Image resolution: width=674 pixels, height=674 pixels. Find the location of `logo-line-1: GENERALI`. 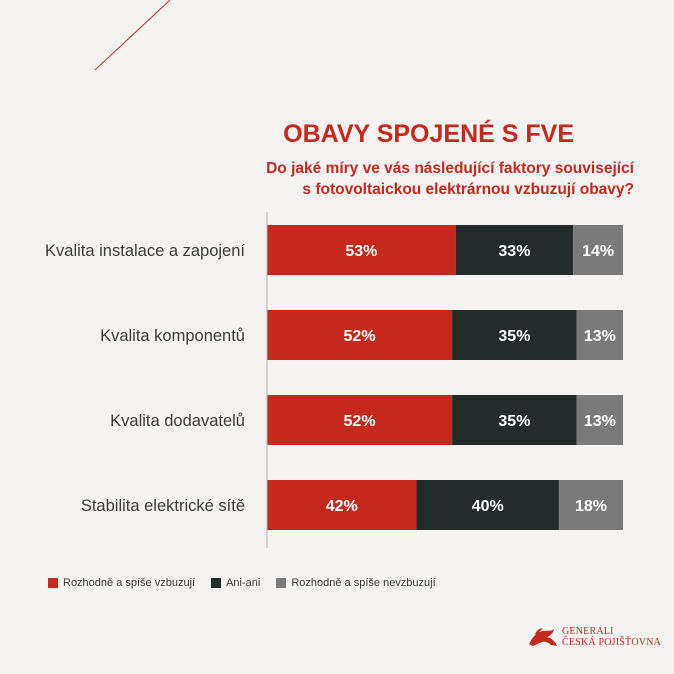

logo-line-1: GENERALI is located at coordinates (588, 631).